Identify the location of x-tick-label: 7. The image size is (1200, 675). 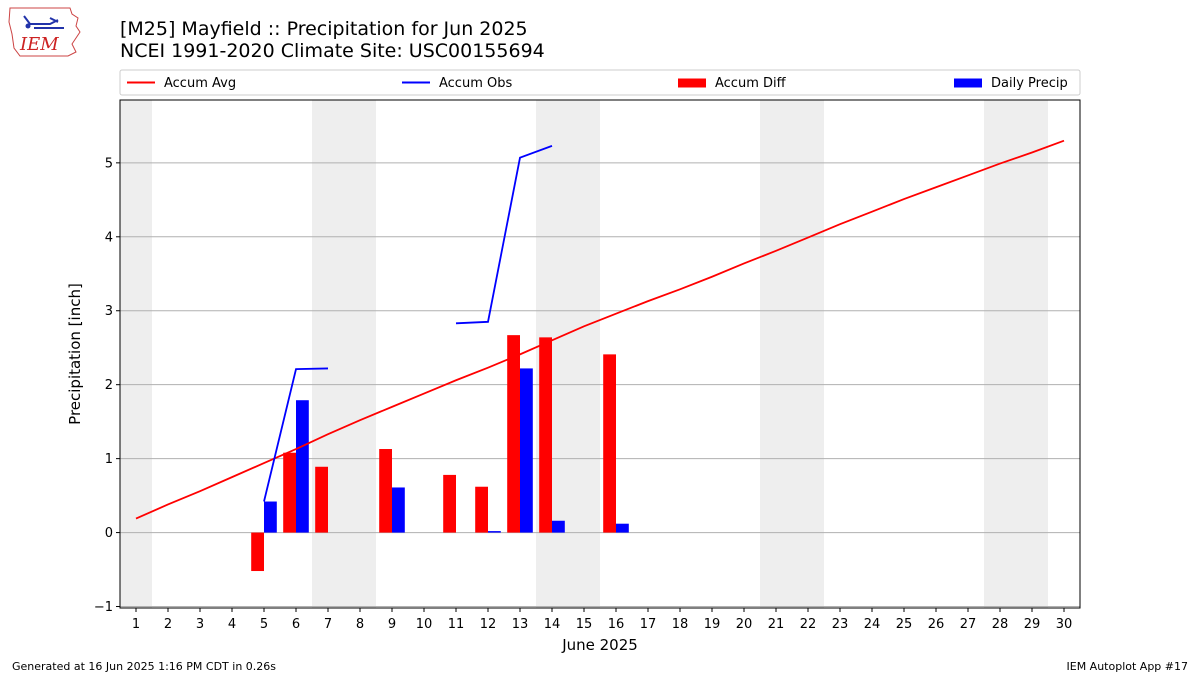
(328, 624).